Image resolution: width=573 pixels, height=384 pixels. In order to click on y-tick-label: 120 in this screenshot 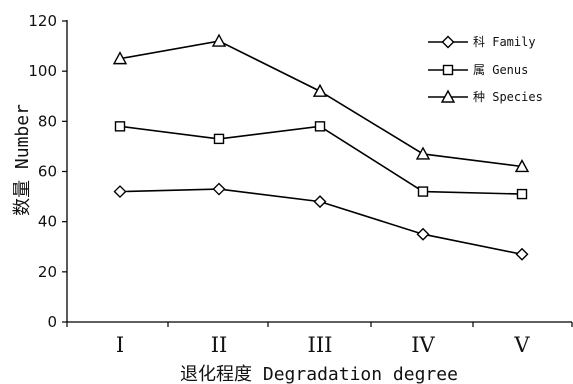, I will do `click(42, 21)`.